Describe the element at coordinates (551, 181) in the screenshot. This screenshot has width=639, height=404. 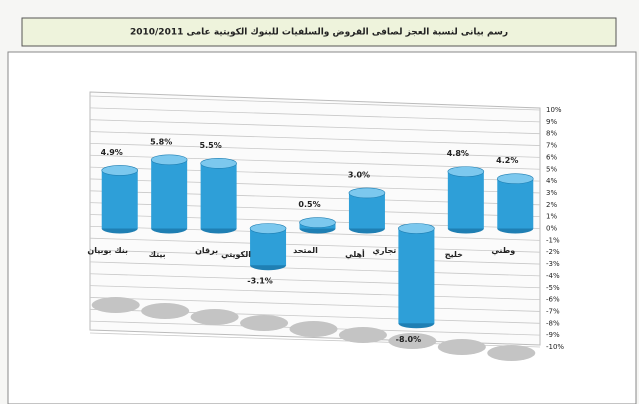
I see `y-tick-label: 4%` at that location.